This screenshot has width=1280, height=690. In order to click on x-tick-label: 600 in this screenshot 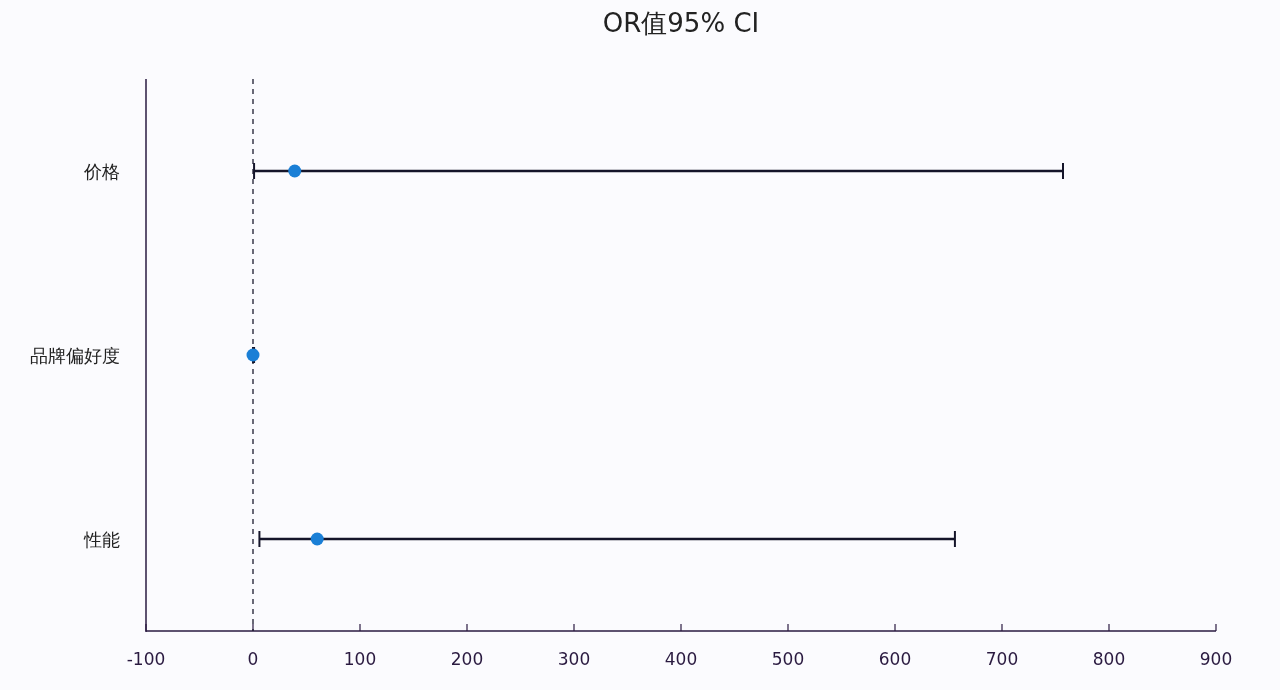, I will do `click(895, 659)`.